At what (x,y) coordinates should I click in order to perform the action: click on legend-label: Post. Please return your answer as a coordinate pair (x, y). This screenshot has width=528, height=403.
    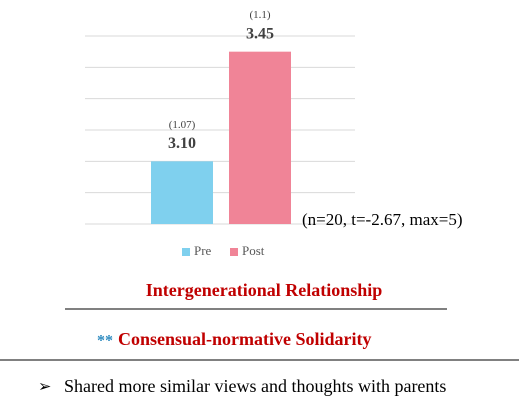
    Looking at the image, I should click on (253, 250).